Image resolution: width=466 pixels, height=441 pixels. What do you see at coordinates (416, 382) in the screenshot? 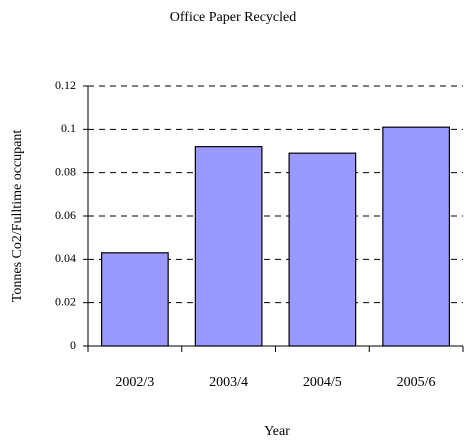
I see `x-tick-label: 2005/6` at bounding box center [416, 382].